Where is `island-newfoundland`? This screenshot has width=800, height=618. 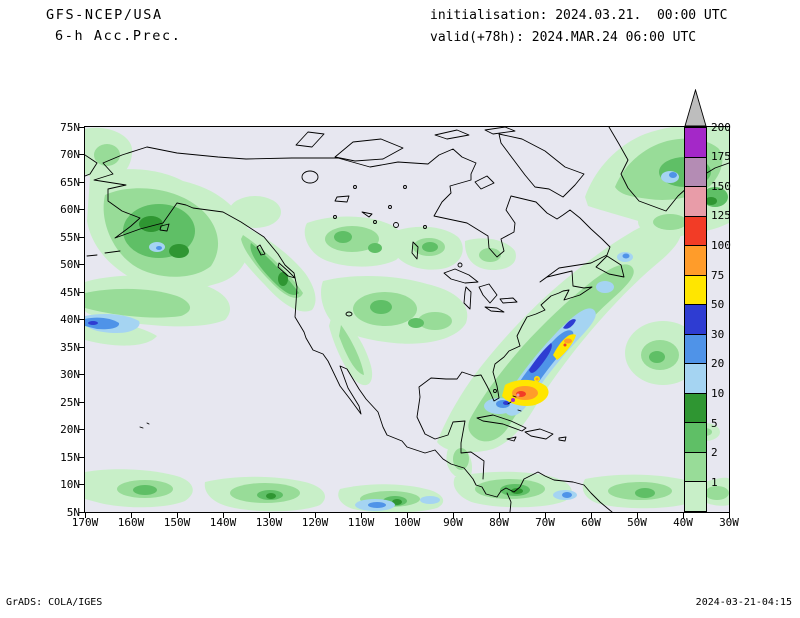 island-newfoundland is located at coordinates (610, 266).